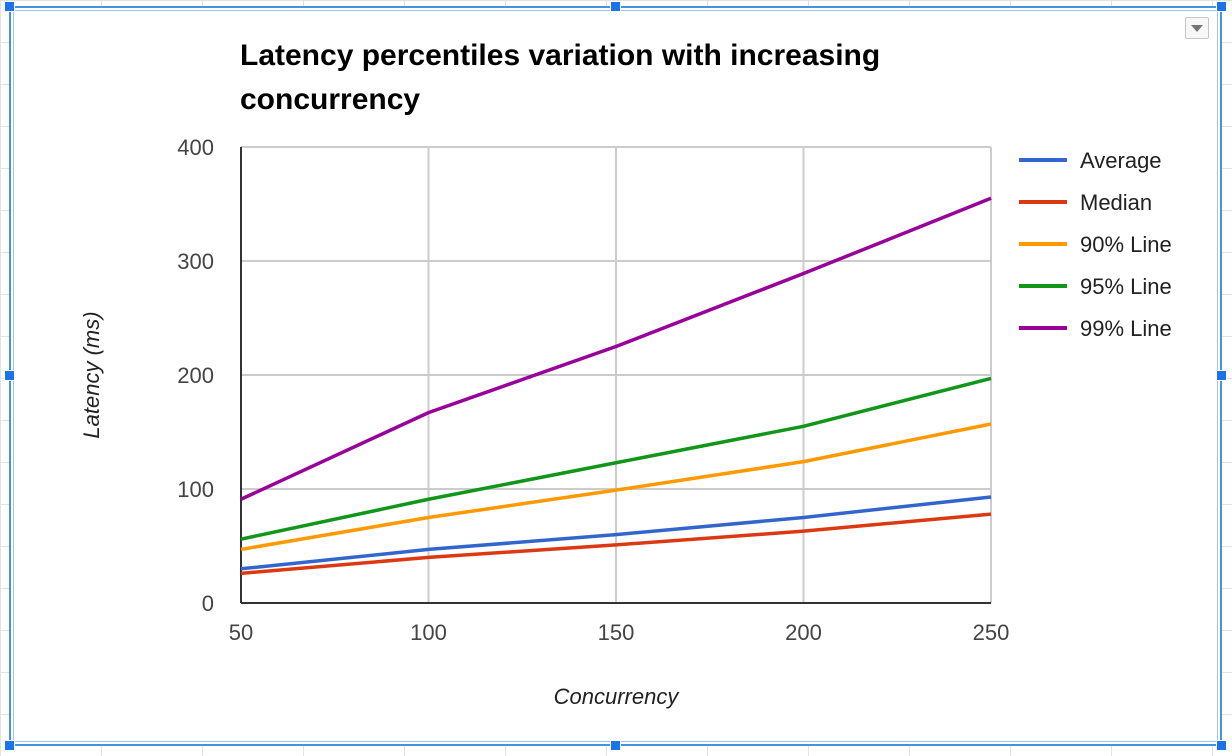 The image size is (1232, 756). I want to click on legend-item: Average, so click(1090, 160).